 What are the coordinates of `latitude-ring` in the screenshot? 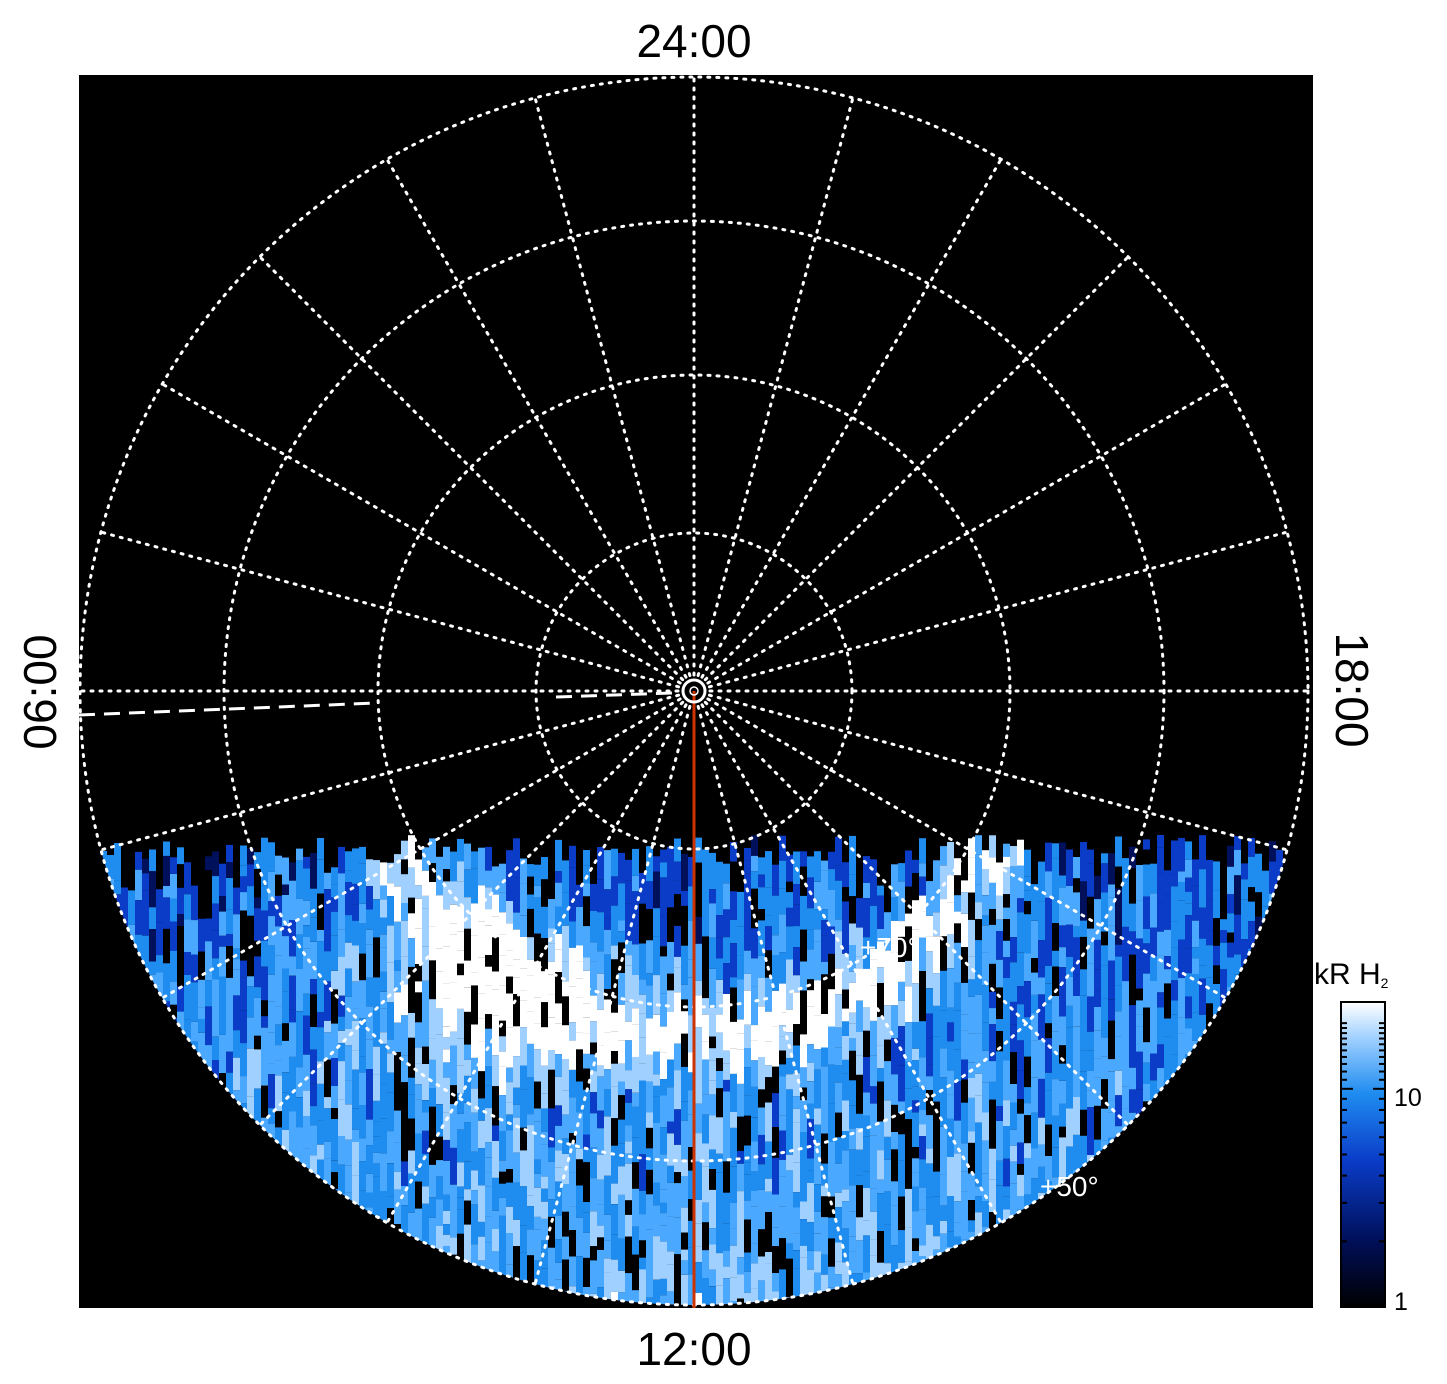 It's located at (694, 691).